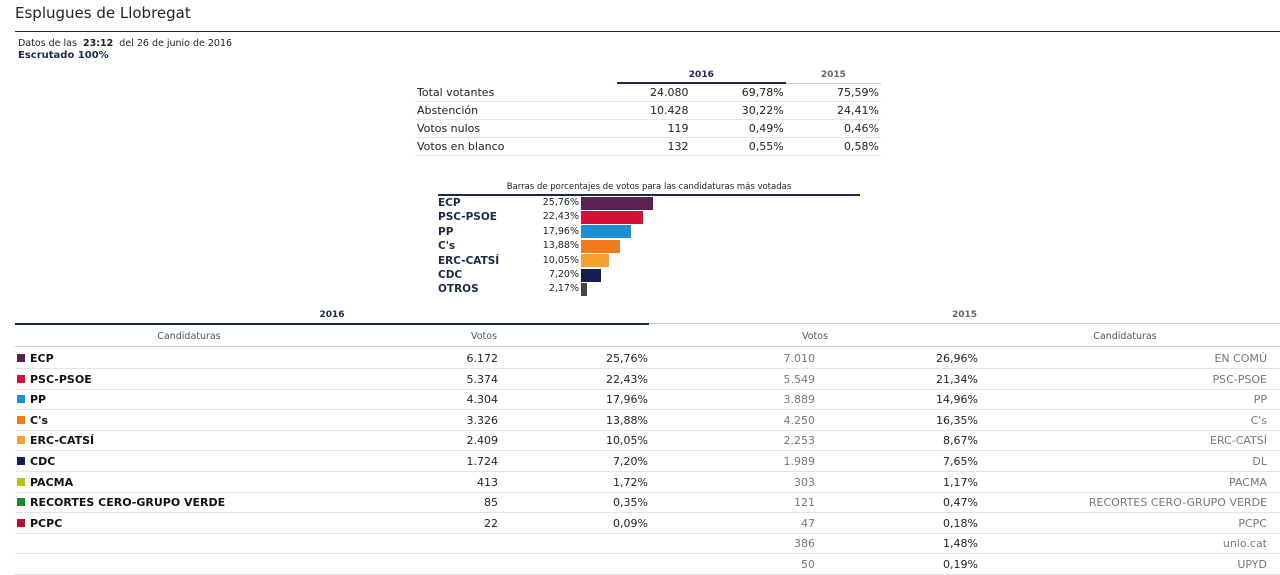 The width and height of the screenshot is (1280, 575). Describe the element at coordinates (491, 523) in the screenshot. I see `votes-2016: 22` at that location.